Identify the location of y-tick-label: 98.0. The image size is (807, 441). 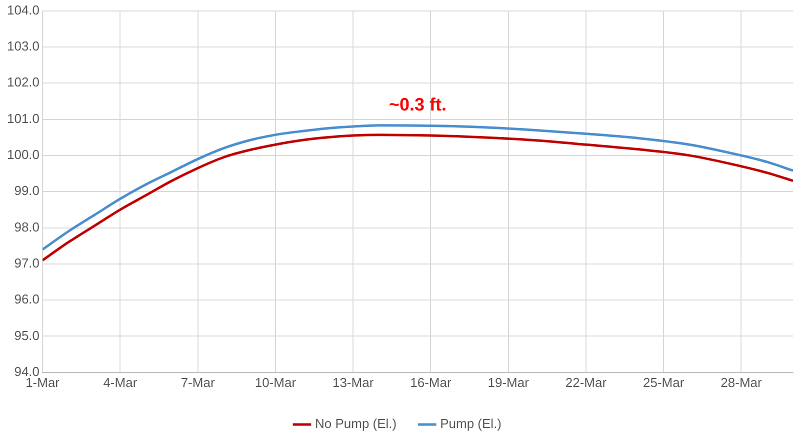
(27, 226).